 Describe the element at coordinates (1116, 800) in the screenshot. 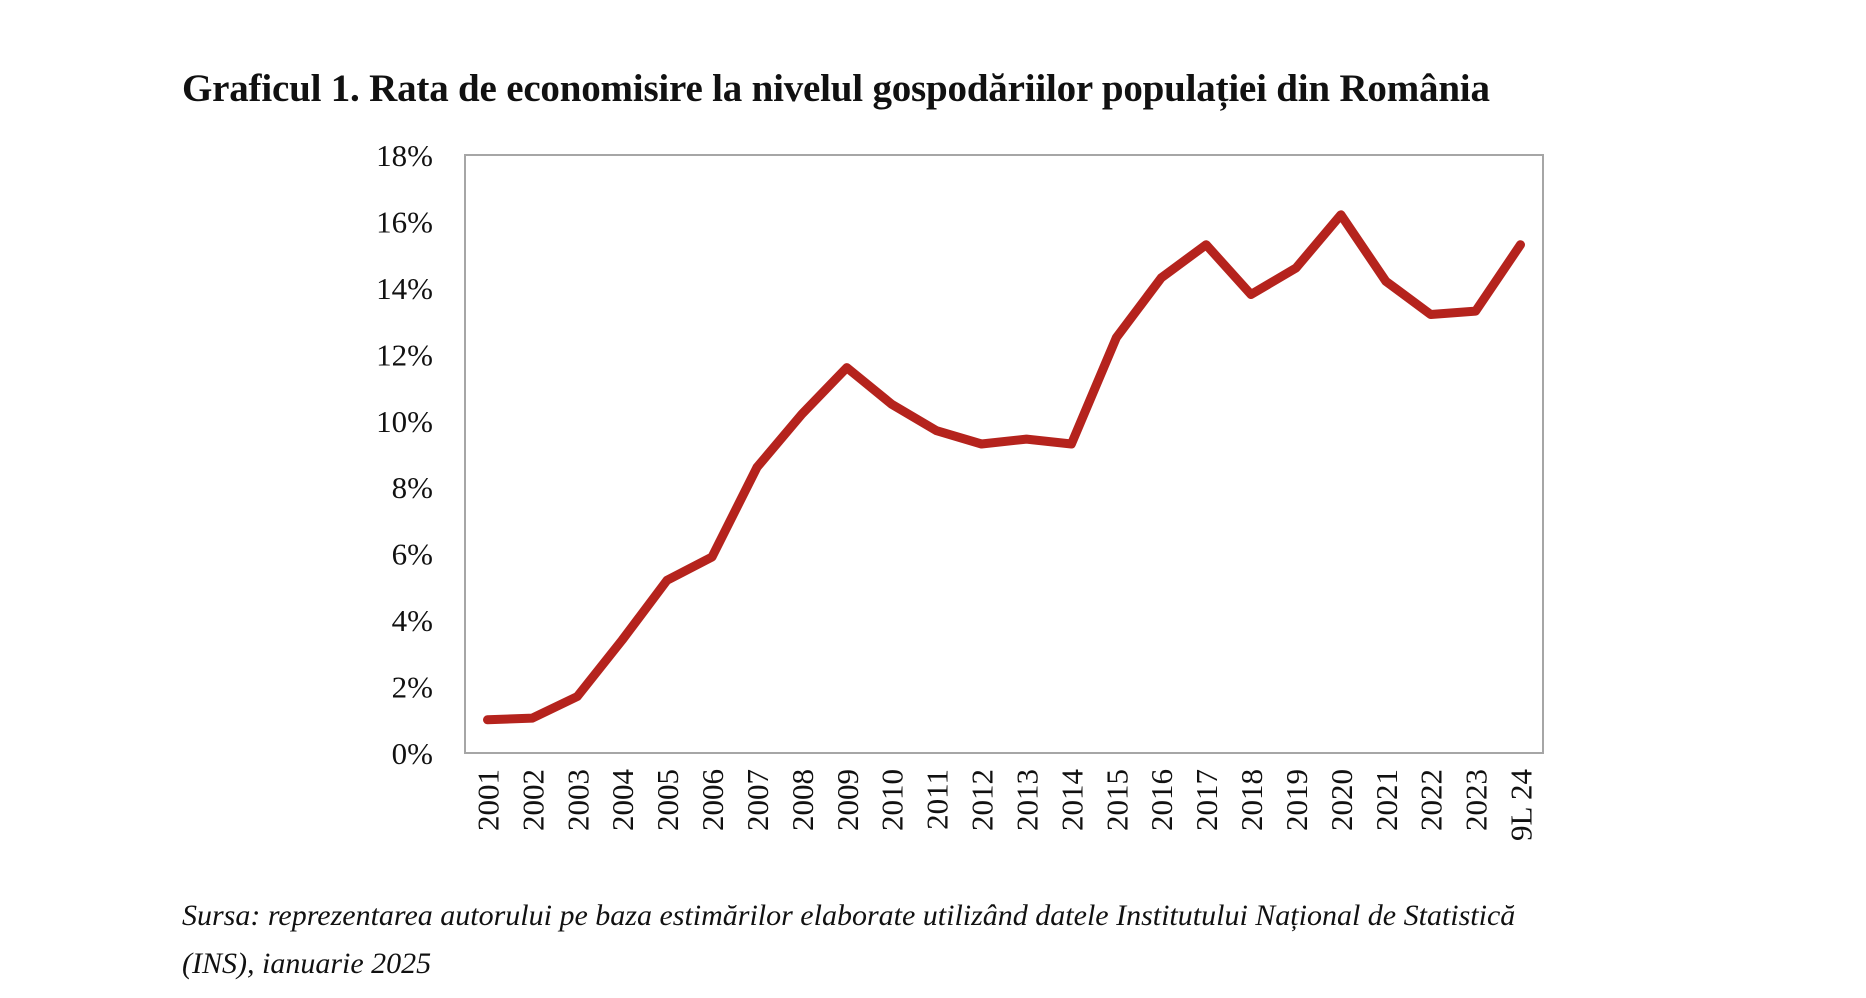

I see `x-tick-label: 2015` at that location.